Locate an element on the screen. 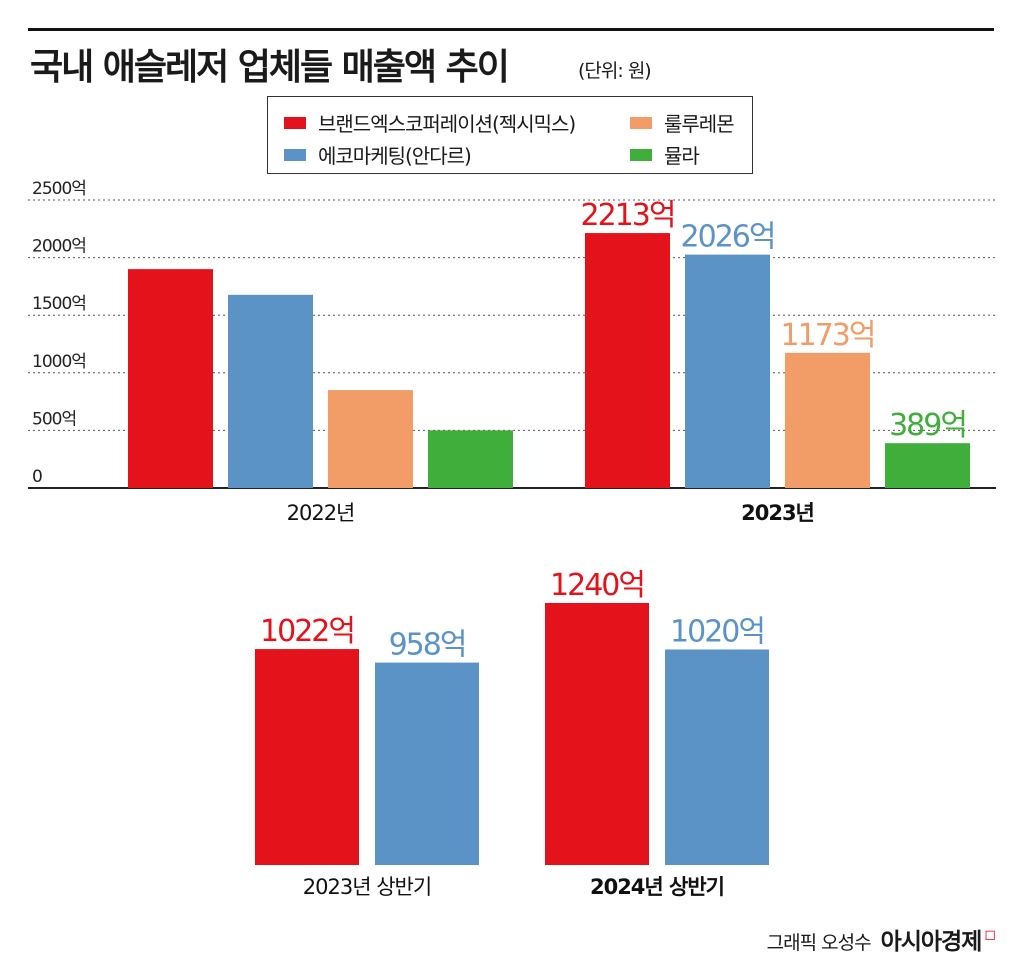  brand-mark-icon: ◻ is located at coordinates (990, 935).